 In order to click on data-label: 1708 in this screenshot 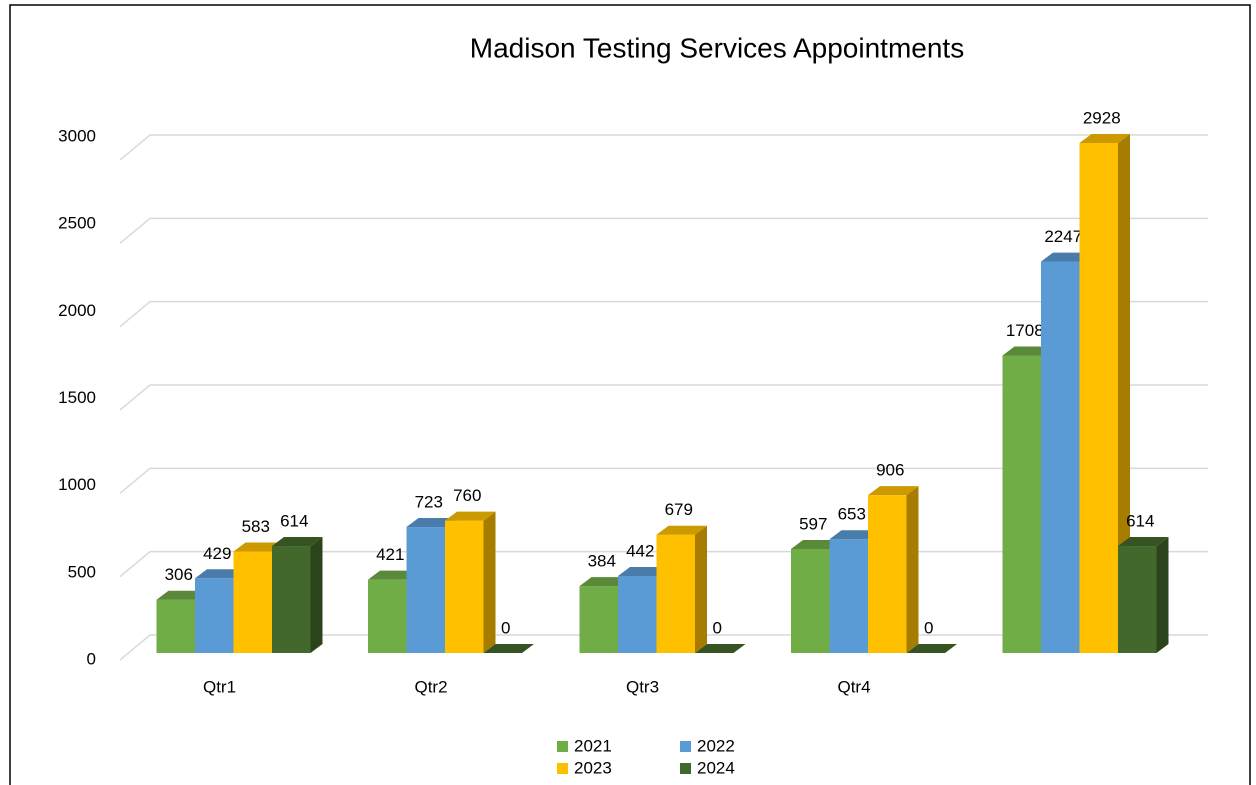, I will do `click(1025, 330)`.